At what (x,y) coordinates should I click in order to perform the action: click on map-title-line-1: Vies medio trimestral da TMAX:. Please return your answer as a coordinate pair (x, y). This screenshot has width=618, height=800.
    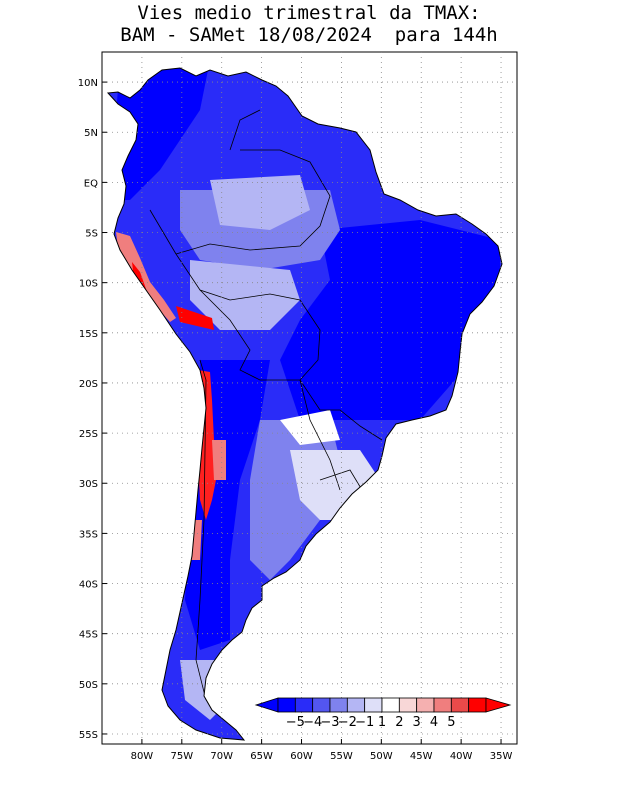
    Looking at the image, I should click on (309, 13).